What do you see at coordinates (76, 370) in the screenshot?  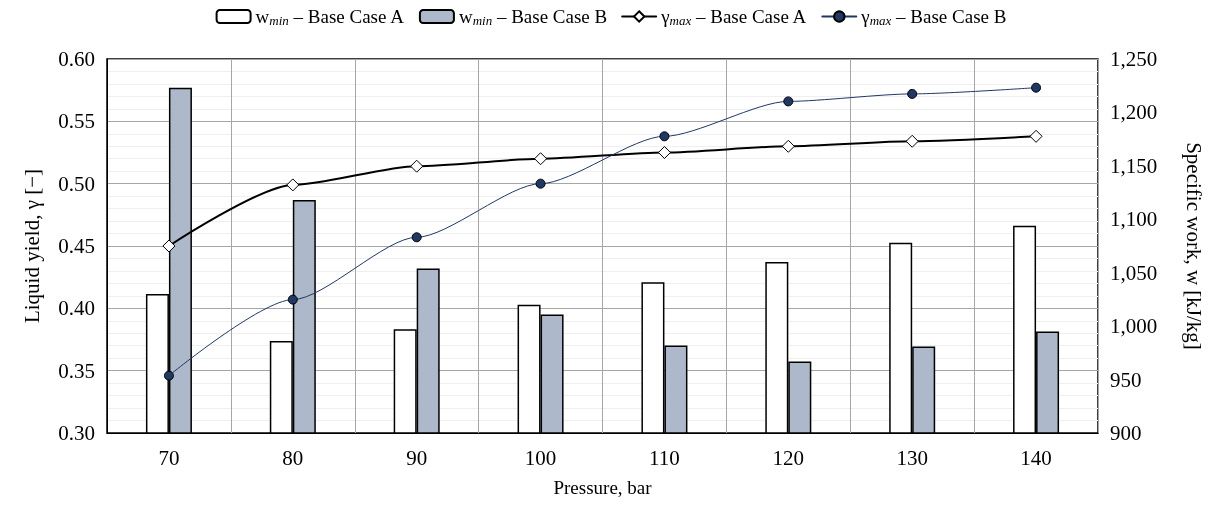 I see `y-tick-label: 0.35` at bounding box center [76, 370].